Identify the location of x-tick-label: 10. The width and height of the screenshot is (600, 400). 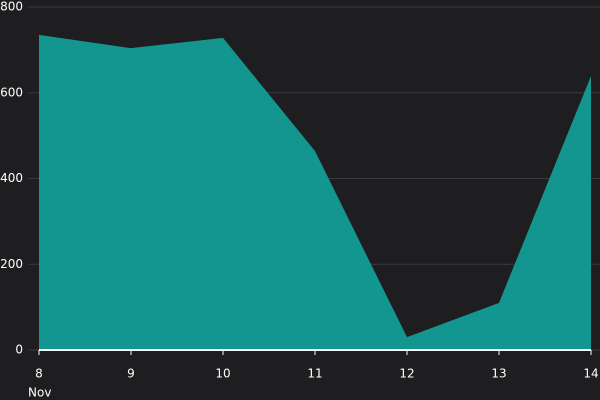
(222, 374).